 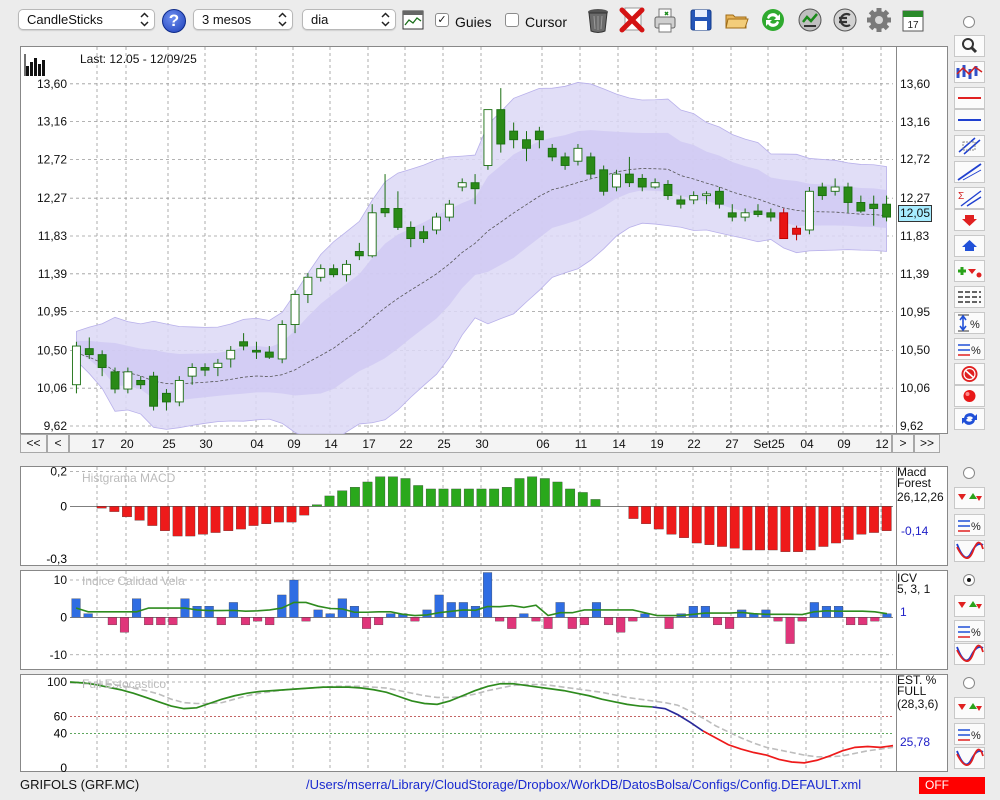 I want to click on save-icon, so click(x=701, y=20).